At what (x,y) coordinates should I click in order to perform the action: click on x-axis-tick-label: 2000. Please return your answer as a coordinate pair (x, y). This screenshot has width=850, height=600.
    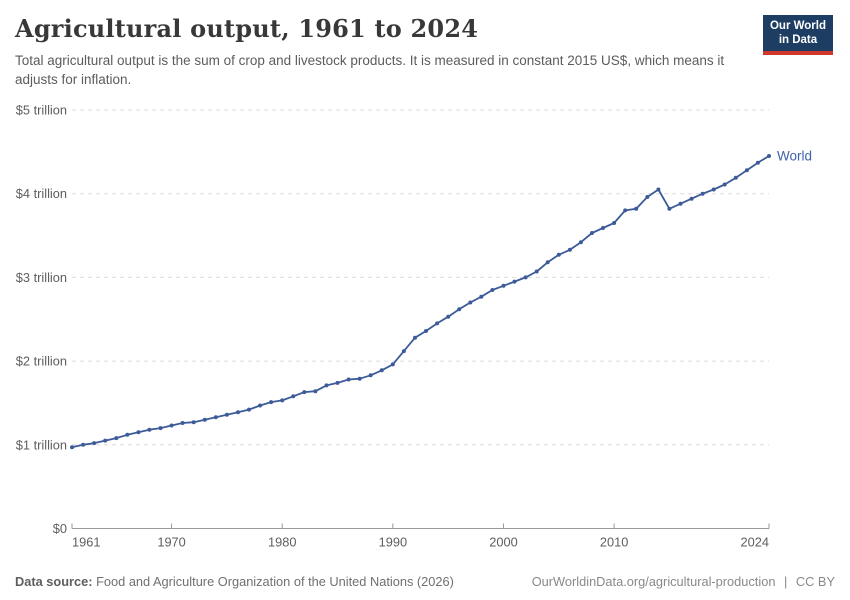
    Looking at the image, I should click on (503, 542).